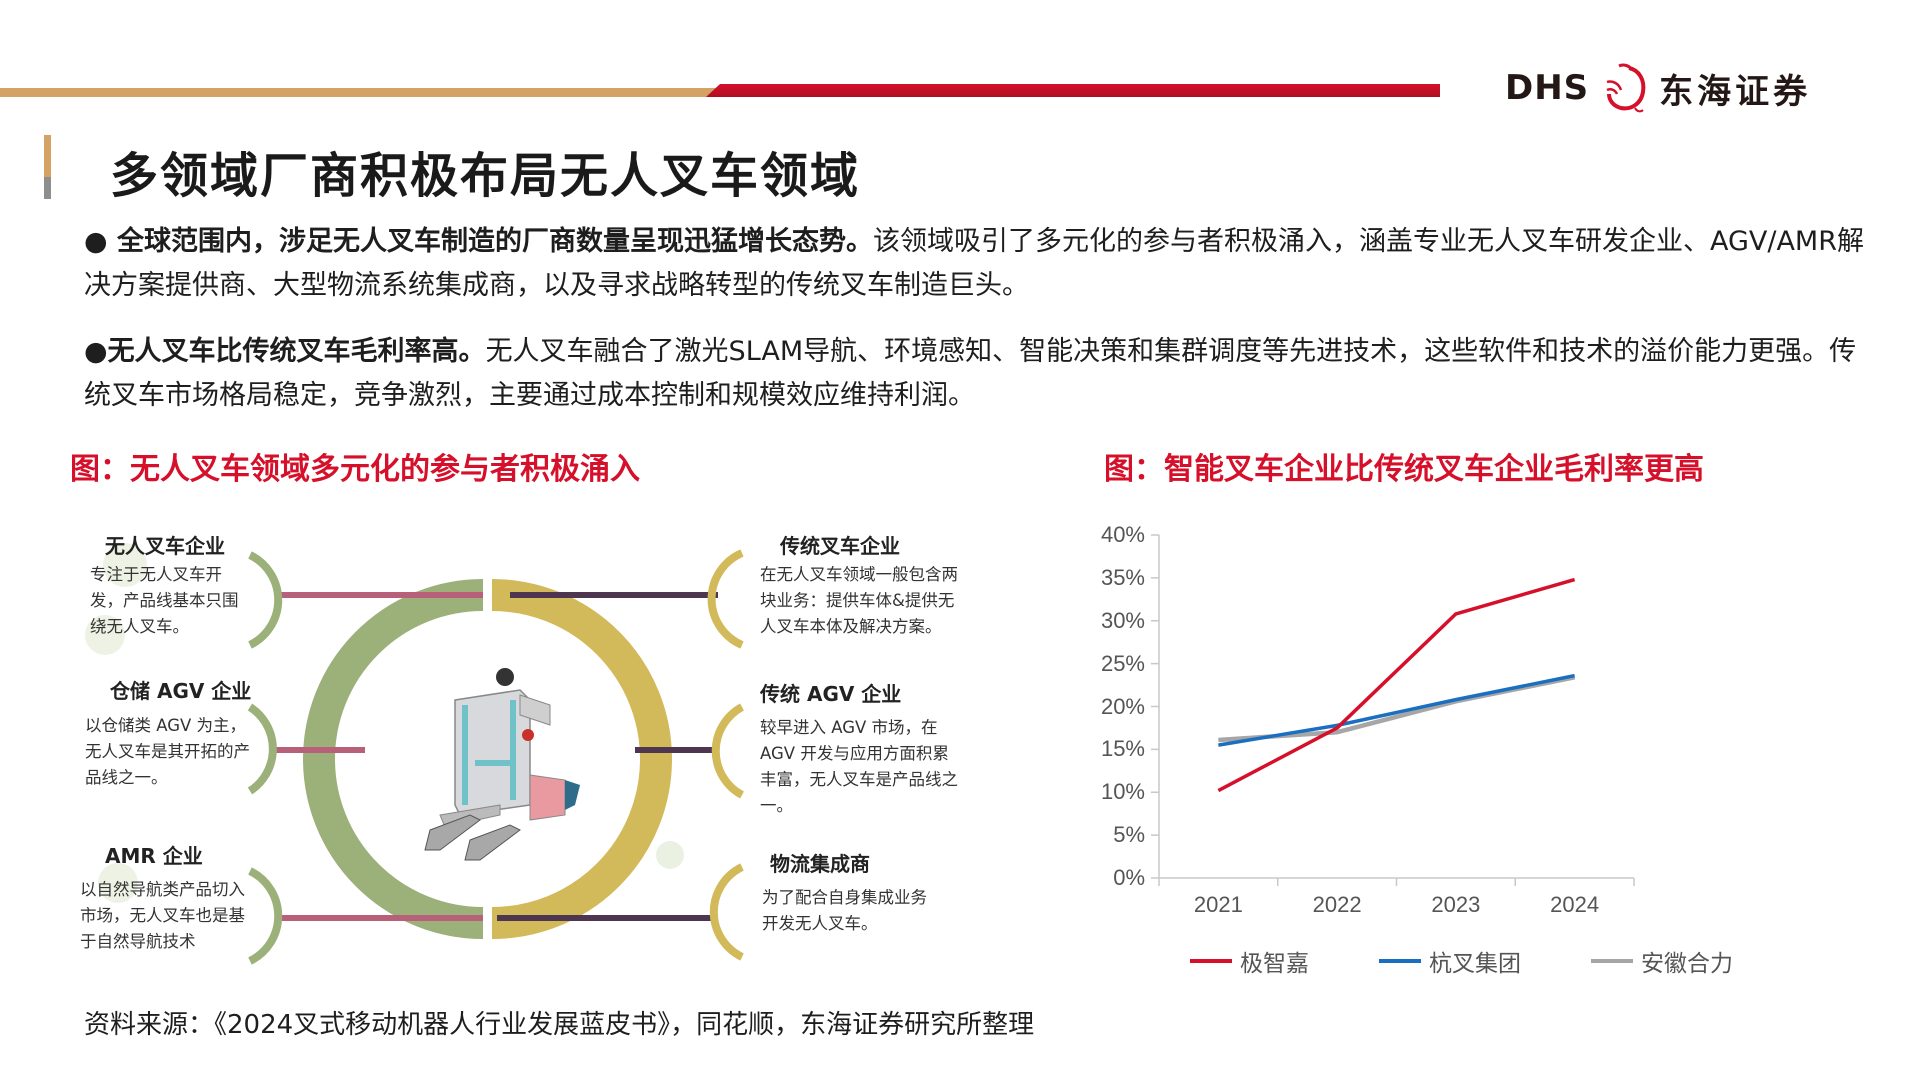 Image resolution: width=1920 pixels, height=1080 pixels. I want to click on header-tan-bar, so click(360, 92).